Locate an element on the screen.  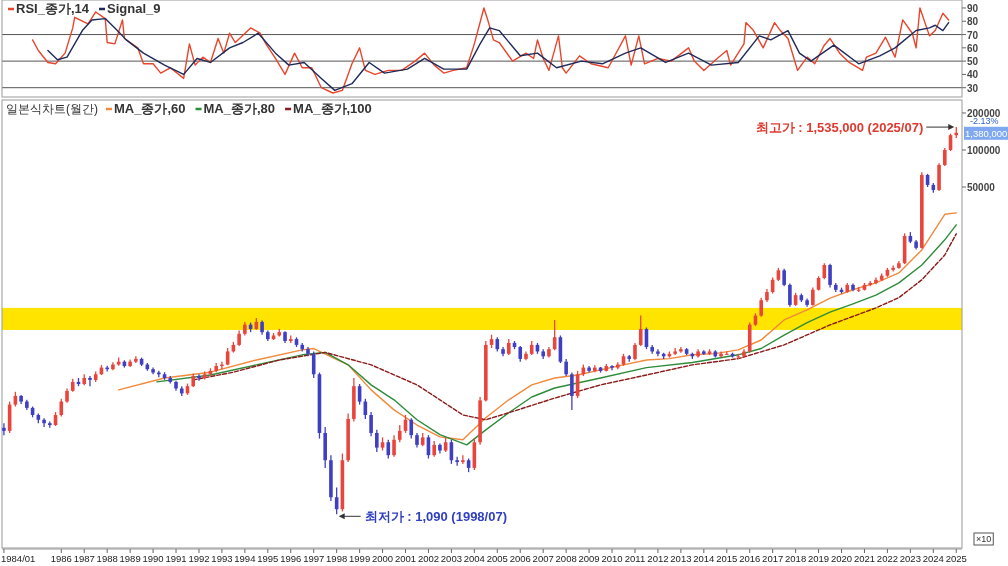
x-tick-label: 2001 is located at coordinates (405, 558).